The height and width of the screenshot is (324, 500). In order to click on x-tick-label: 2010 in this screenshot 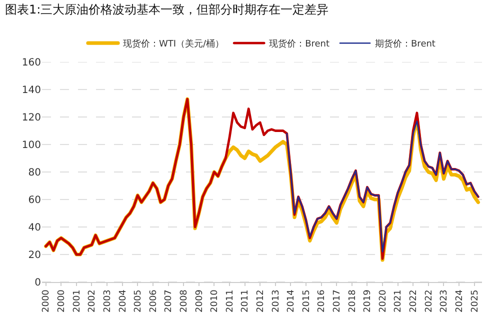, I will do `click(215, 301)`.